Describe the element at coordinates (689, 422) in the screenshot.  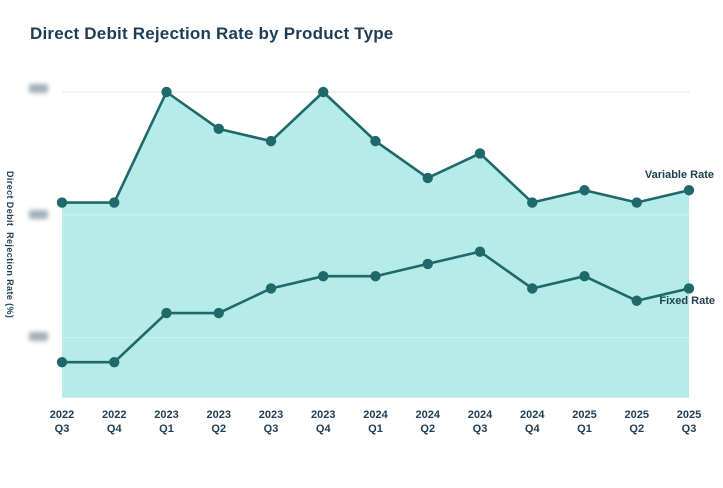
I see `x-tick-label: 2025 Q3` at that location.